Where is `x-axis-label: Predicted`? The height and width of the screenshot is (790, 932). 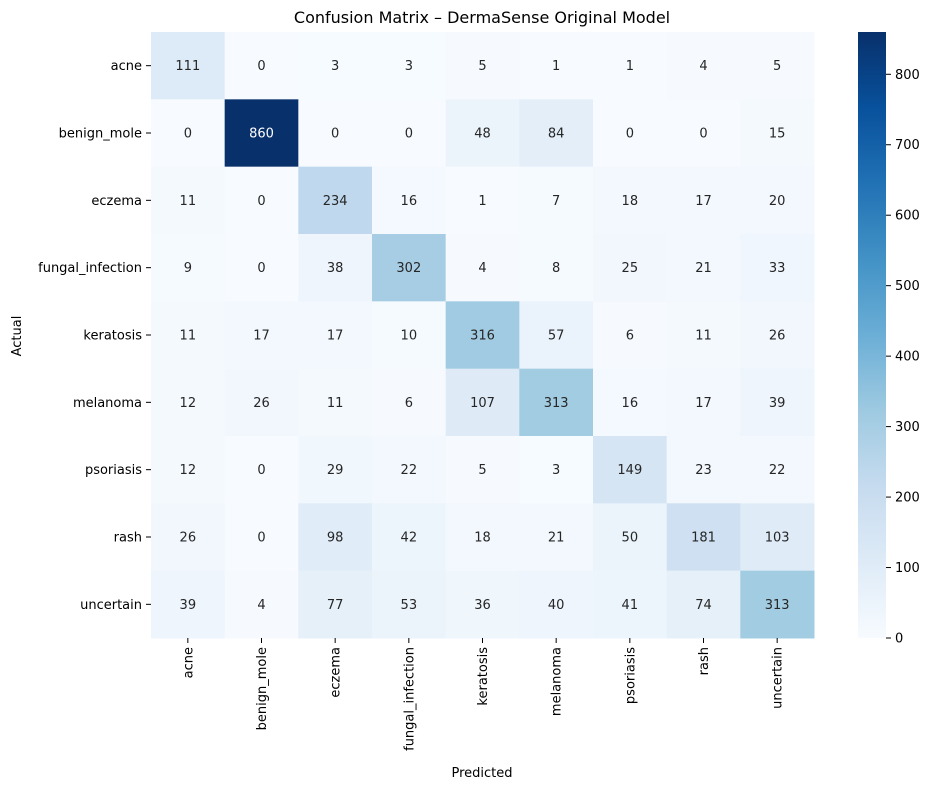
x-axis-label: Predicted is located at coordinates (481, 773).